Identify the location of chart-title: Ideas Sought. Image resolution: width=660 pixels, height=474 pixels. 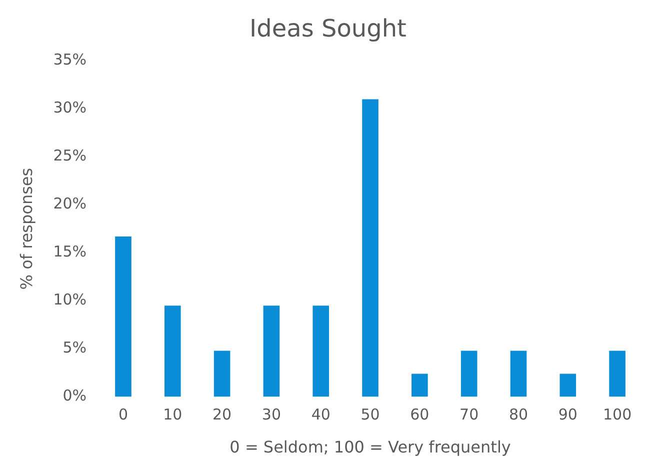
(328, 28).